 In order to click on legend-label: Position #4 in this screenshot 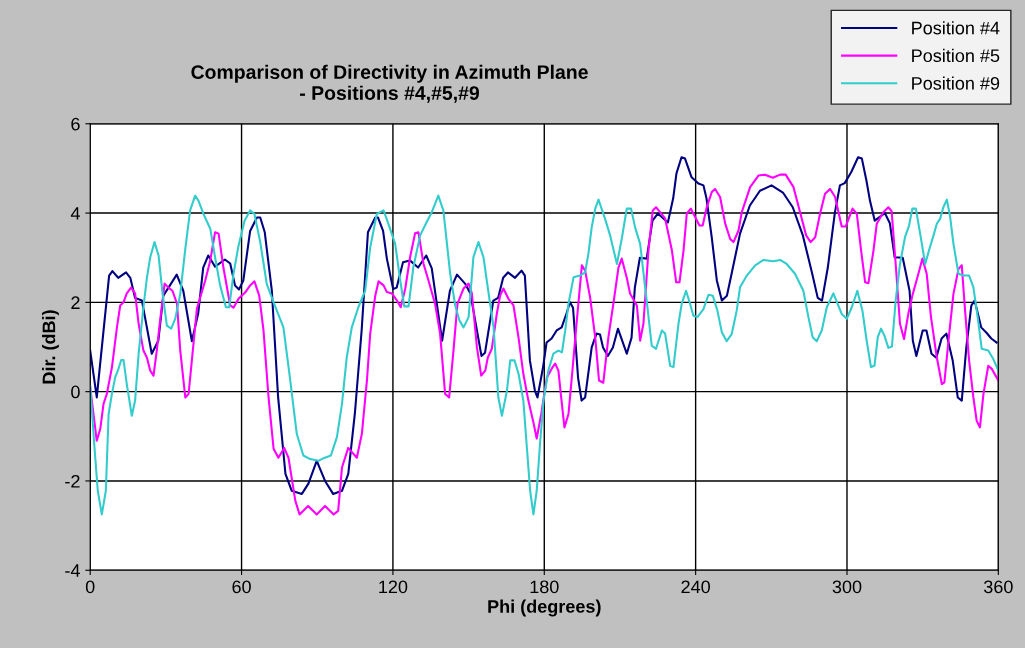, I will do `click(956, 28)`.